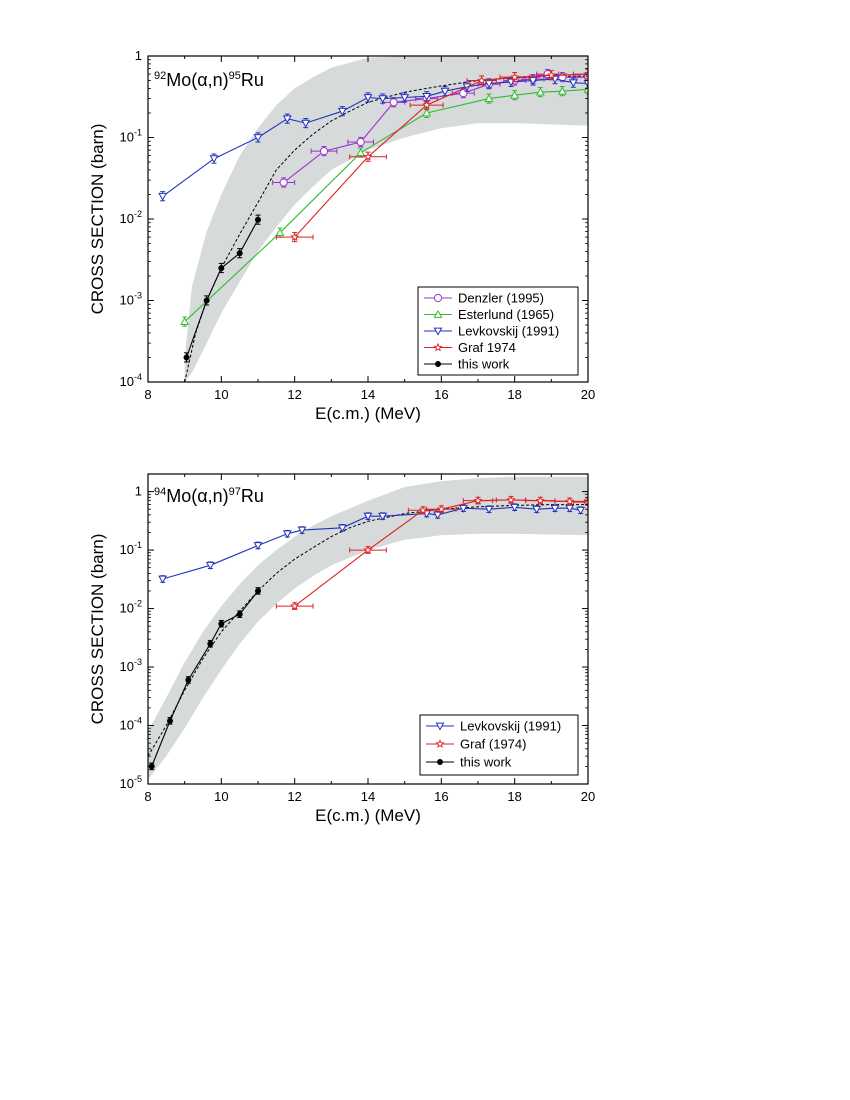 The height and width of the screenshot is (1100, 850). I want to click on panel-title: 92Mo(α,n)95Ru, so click(209, 80).